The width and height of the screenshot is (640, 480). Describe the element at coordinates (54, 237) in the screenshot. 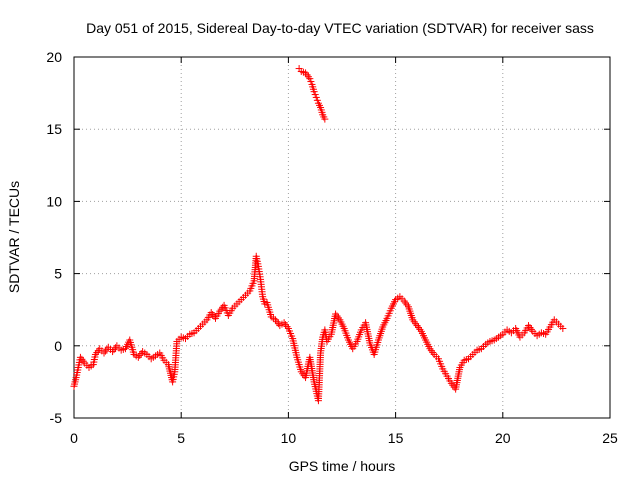

I see `y-tick-labels: -5 0 5 10 15 20` at that location.